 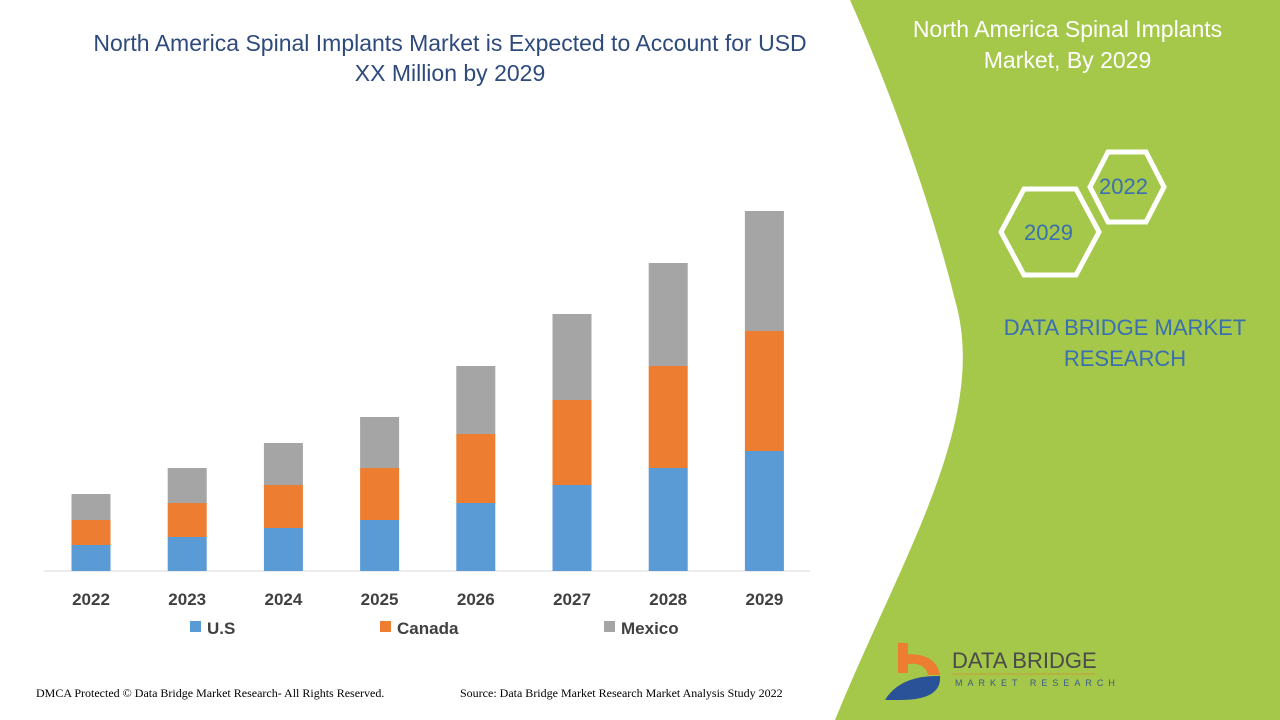 What do you see at coordinates (380, 545) in the screenshot?
I see `bar-us-2025` at bounding box center [380, 545].